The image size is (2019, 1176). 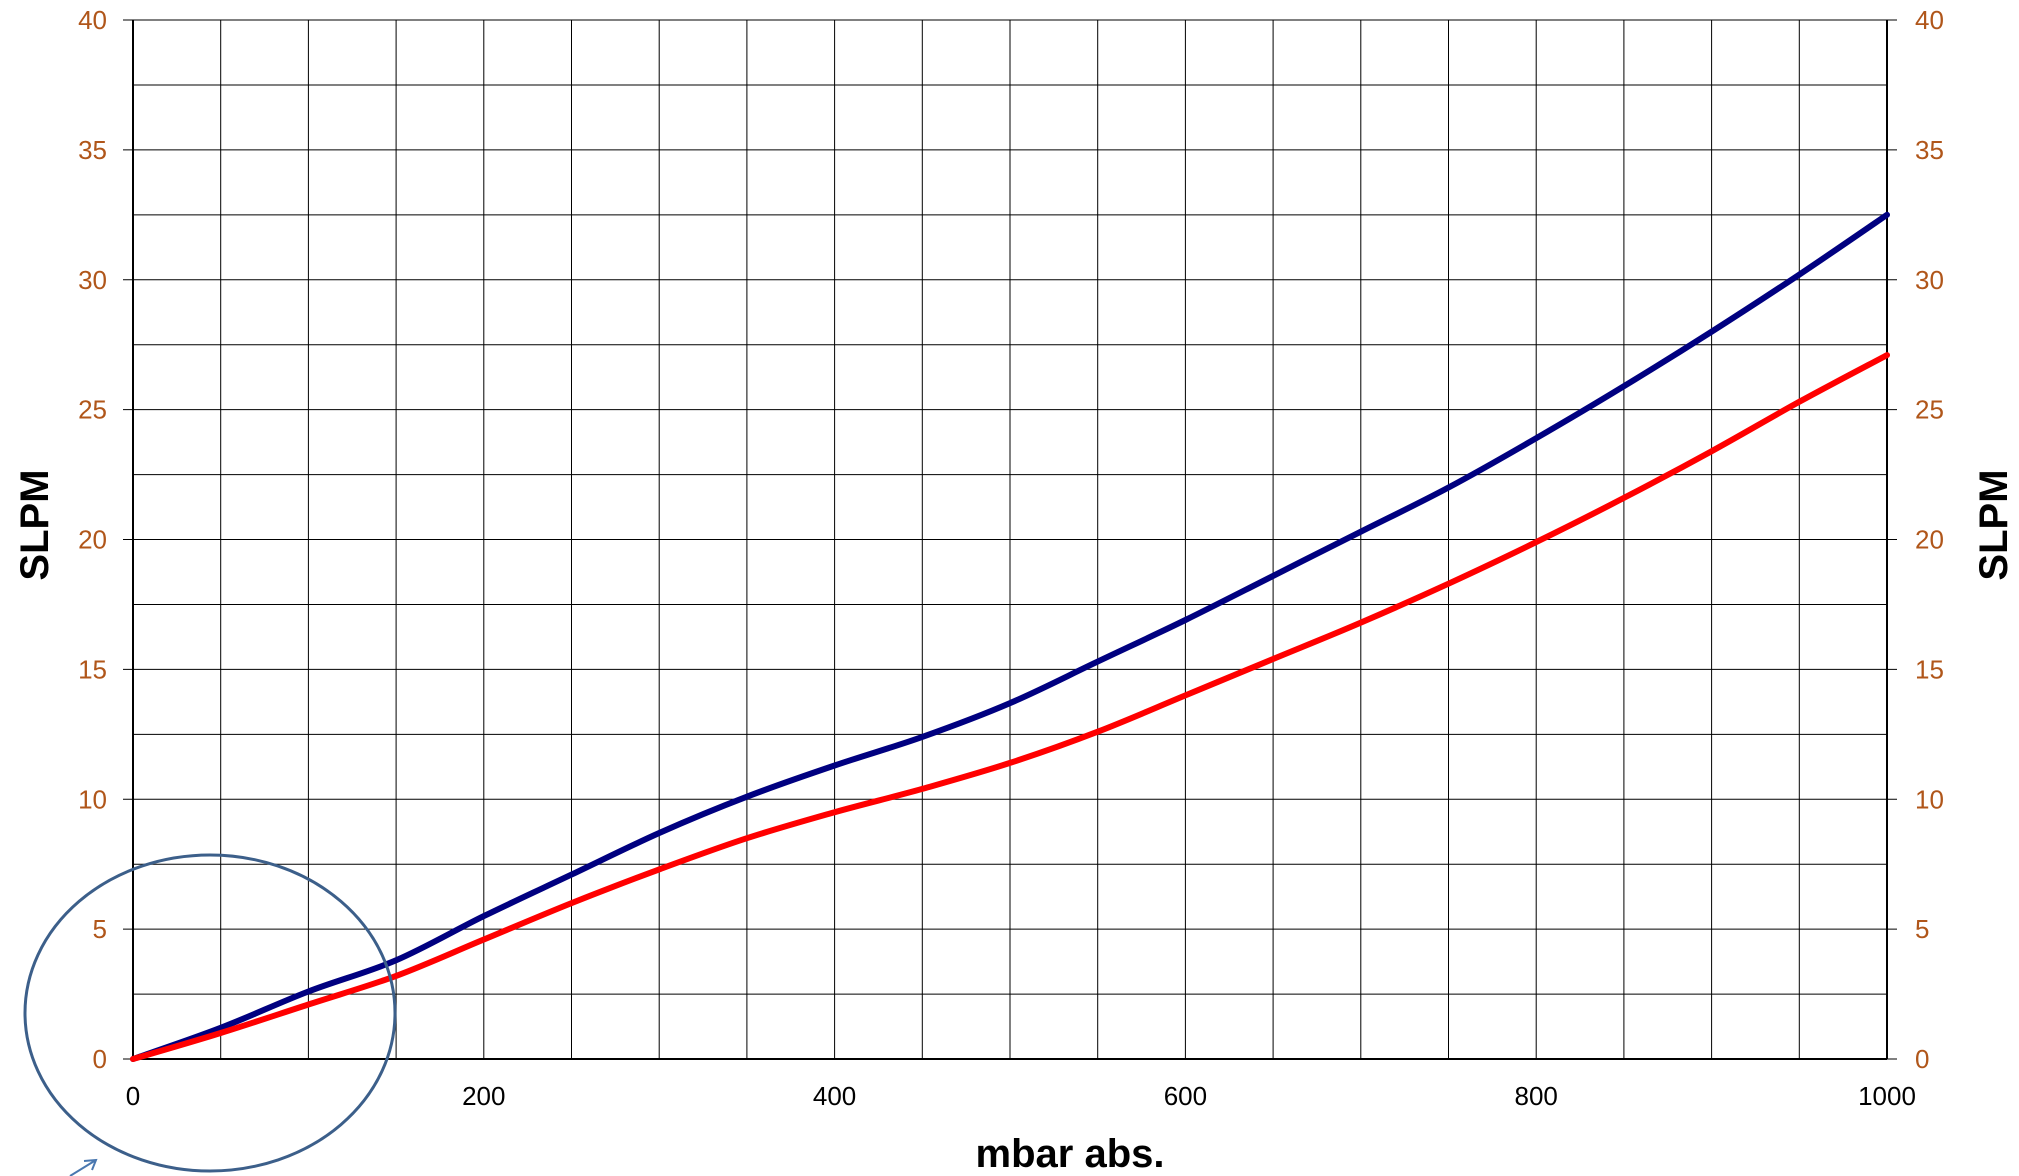 What do you see at coordinates (1929, 280) in the screenshot?
I see `y-tick-label-right: 30` at bounding box center [1929, 280].